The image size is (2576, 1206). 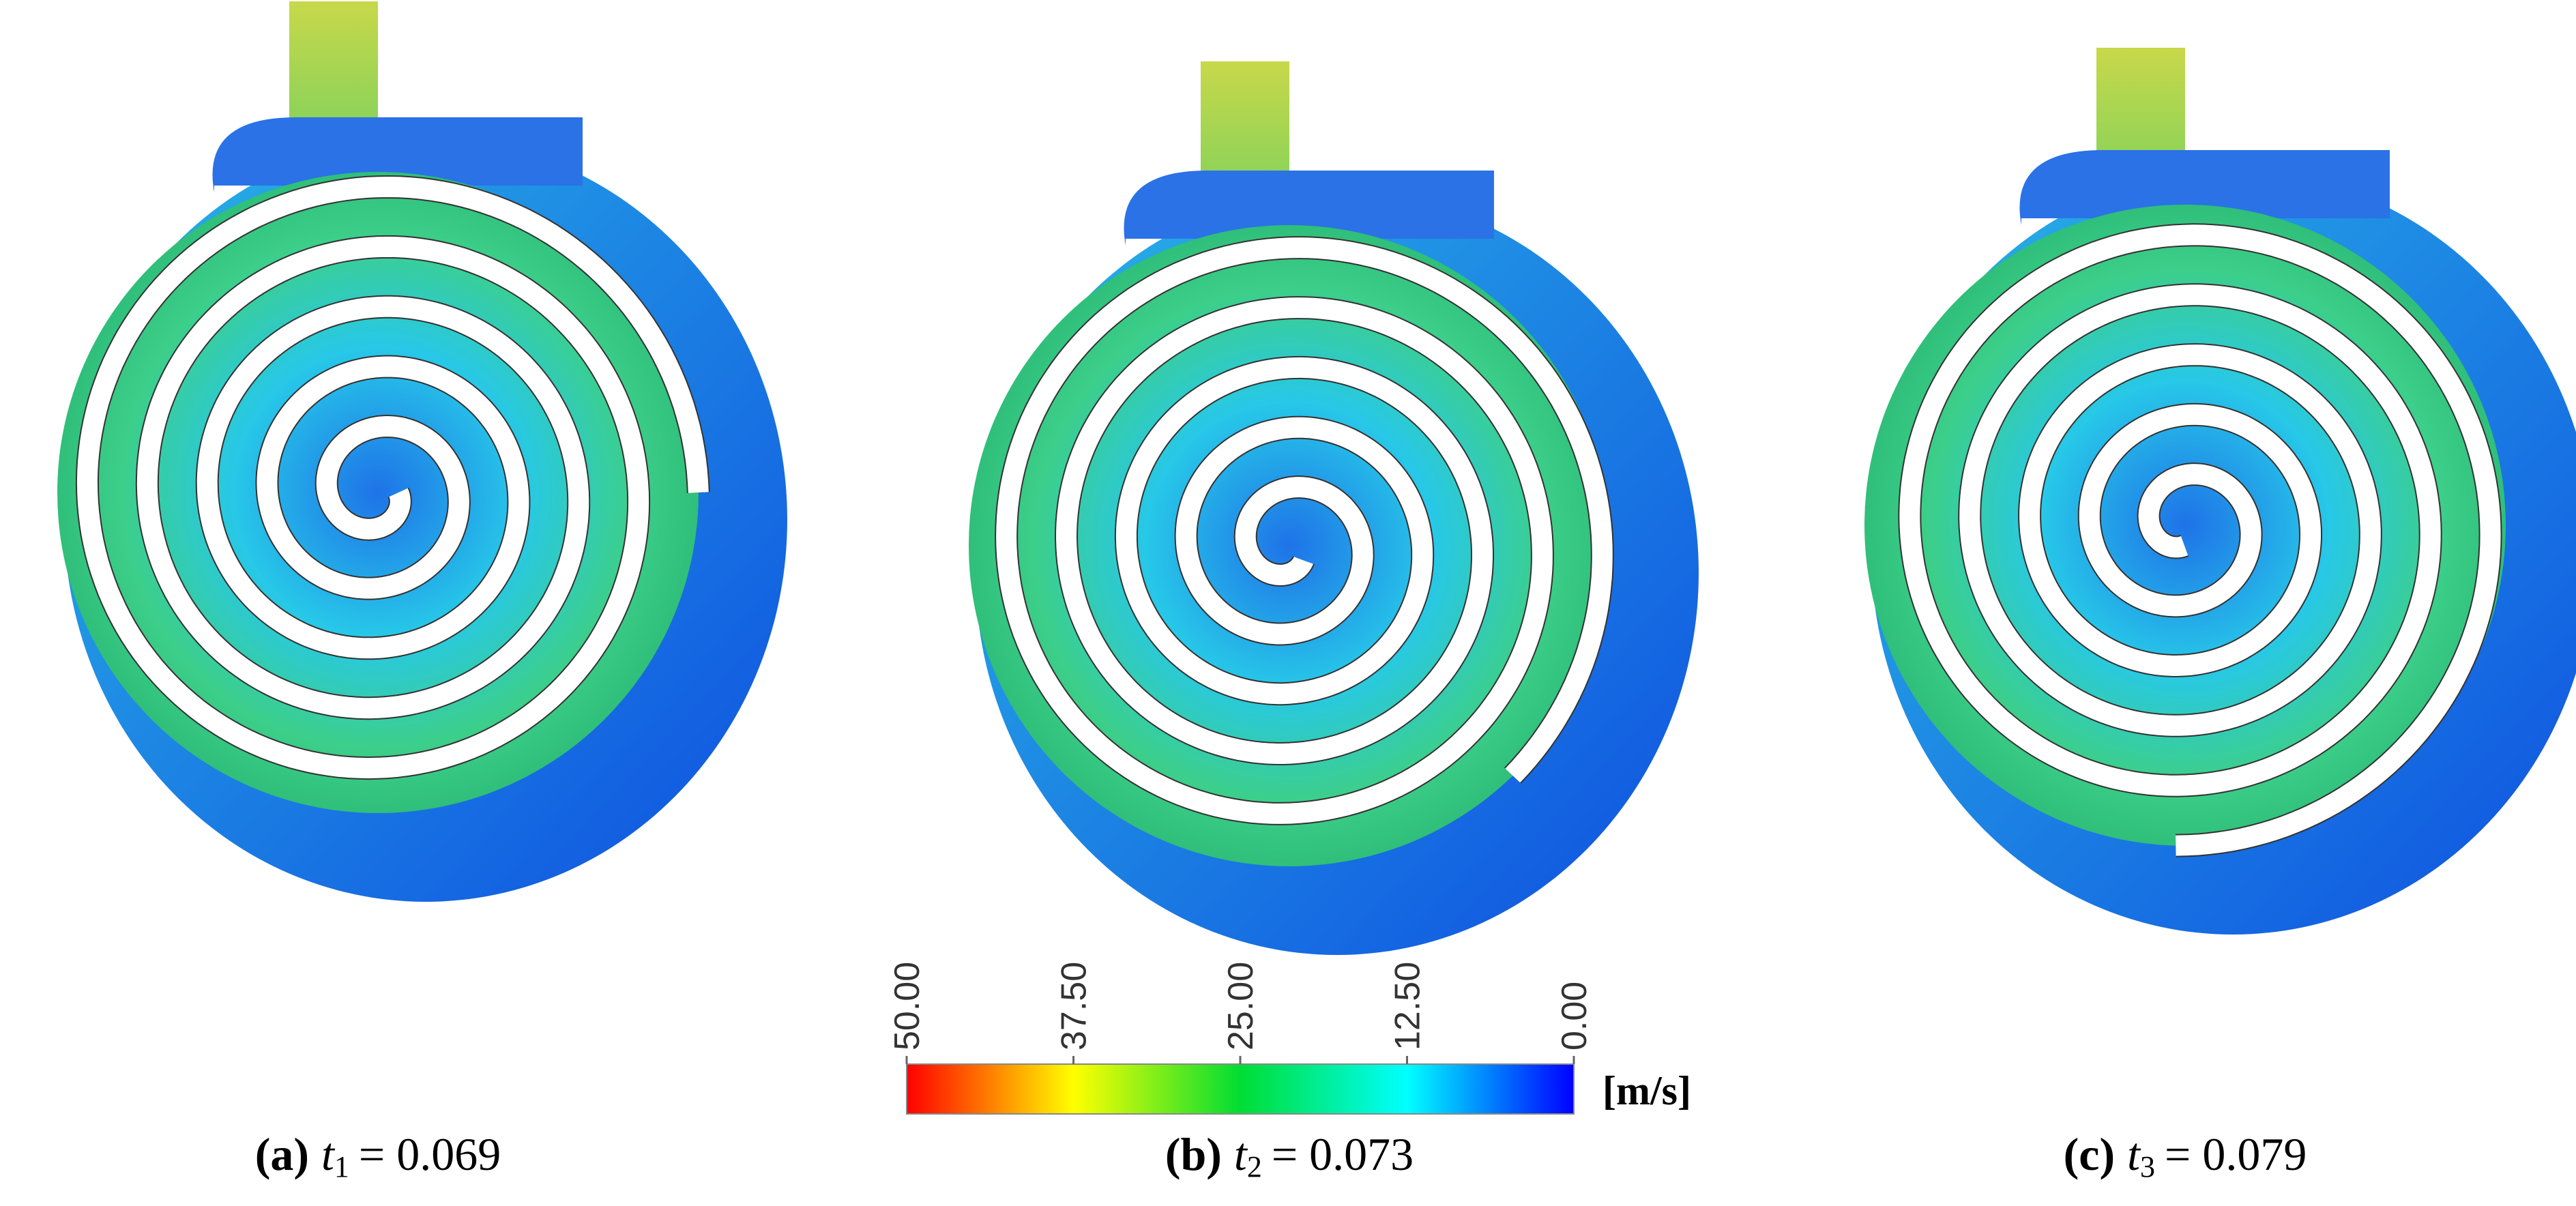 I want to click on panel-letter: (b), so click(x=1193, y=1154).